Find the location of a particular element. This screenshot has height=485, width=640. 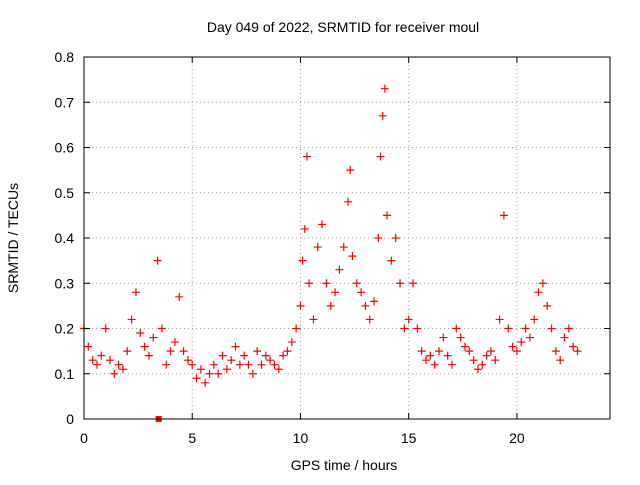

y-tick-label: 0.2 is located at coordinates (65, 329).